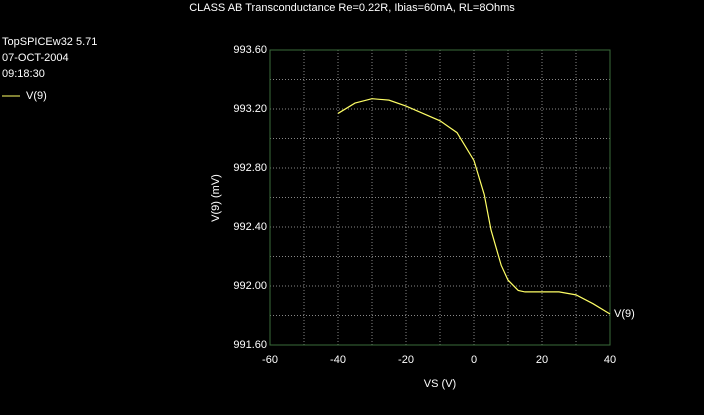 This screenshot has height=415, width=704. What do you see at coordinates (216, 198) in the screenshot?
I see `y-axis-label: V(9) (mV)` at bounding box center [216, 198].